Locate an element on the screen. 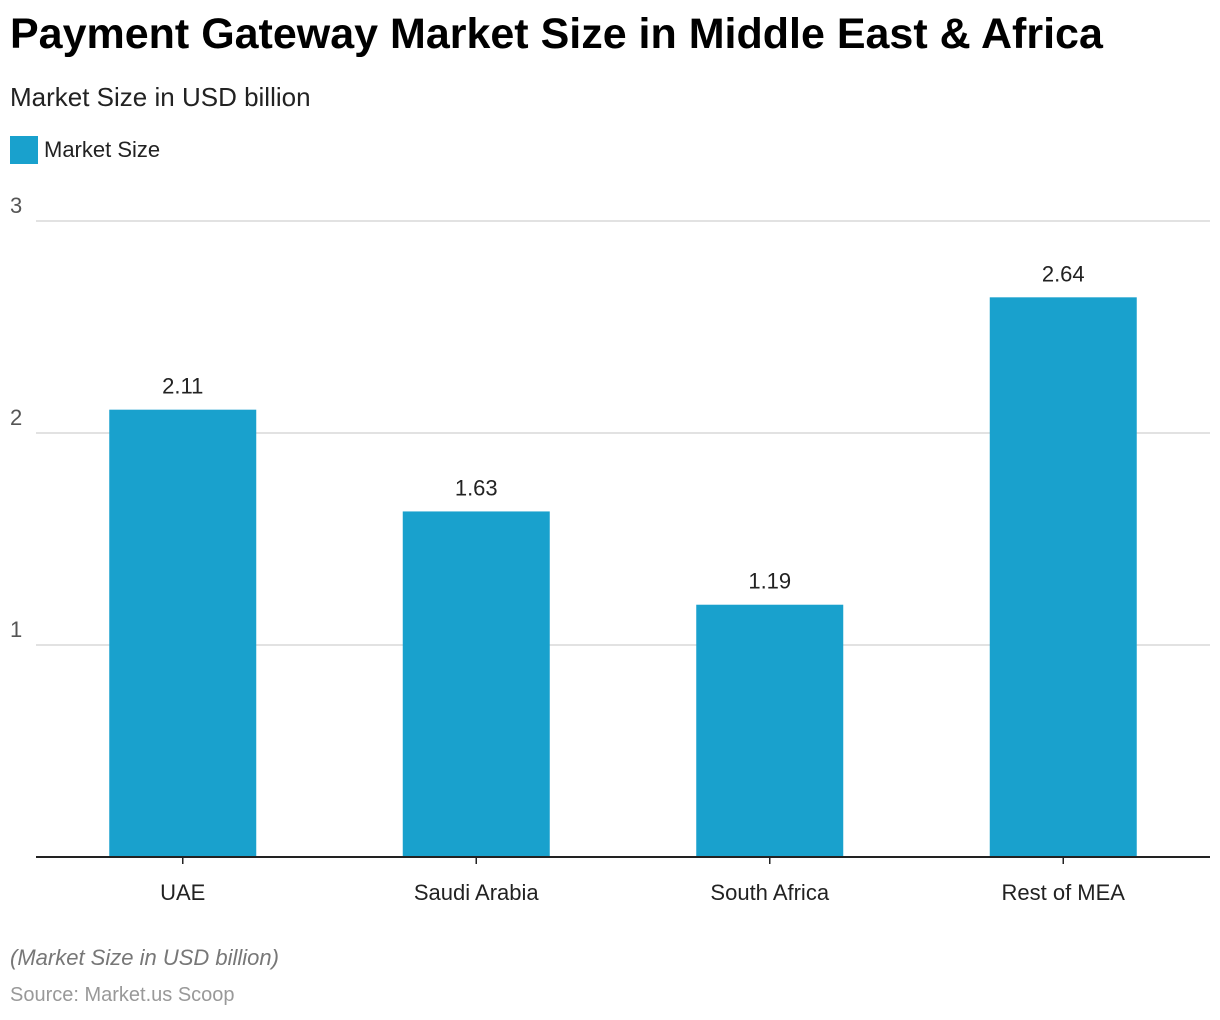 The height and width of the screenshot is (1020, 1220). y-tick-label: 2 is located at coordinates (16, 417).